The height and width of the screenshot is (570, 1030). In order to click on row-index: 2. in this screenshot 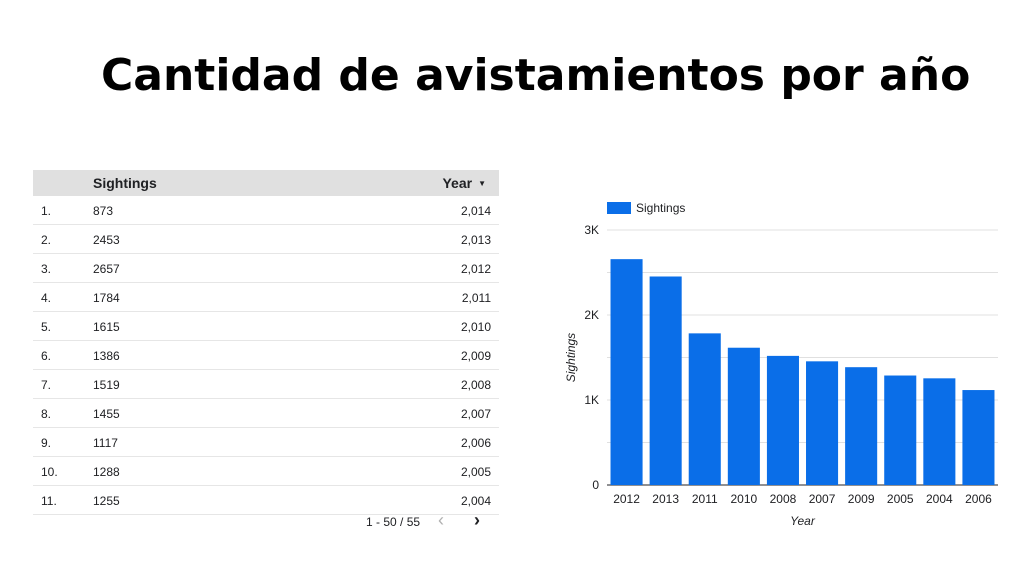, I will do `click(46, 240)`.